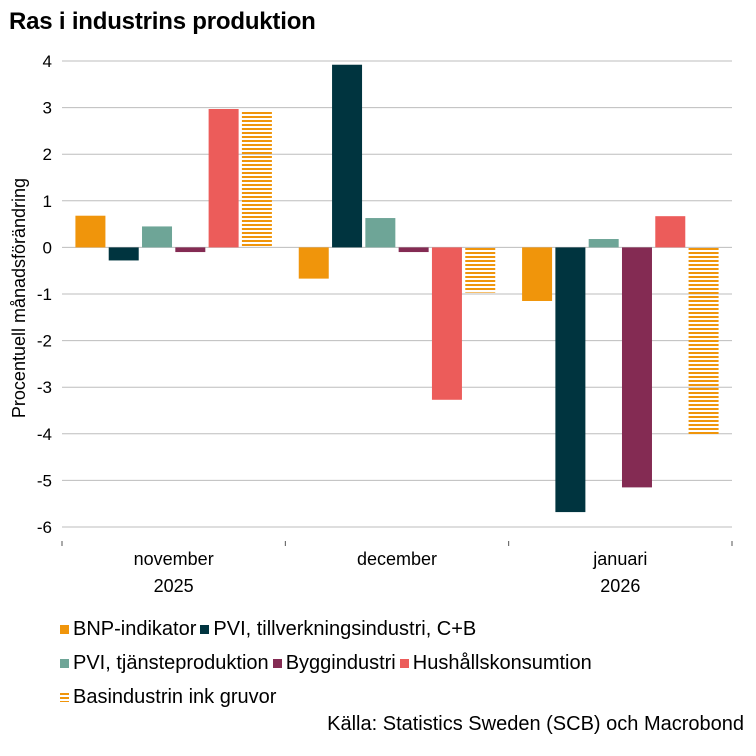 This screenshot has width=756, height=756. I want to click on y-tick-label: -4, so click(44, 434).